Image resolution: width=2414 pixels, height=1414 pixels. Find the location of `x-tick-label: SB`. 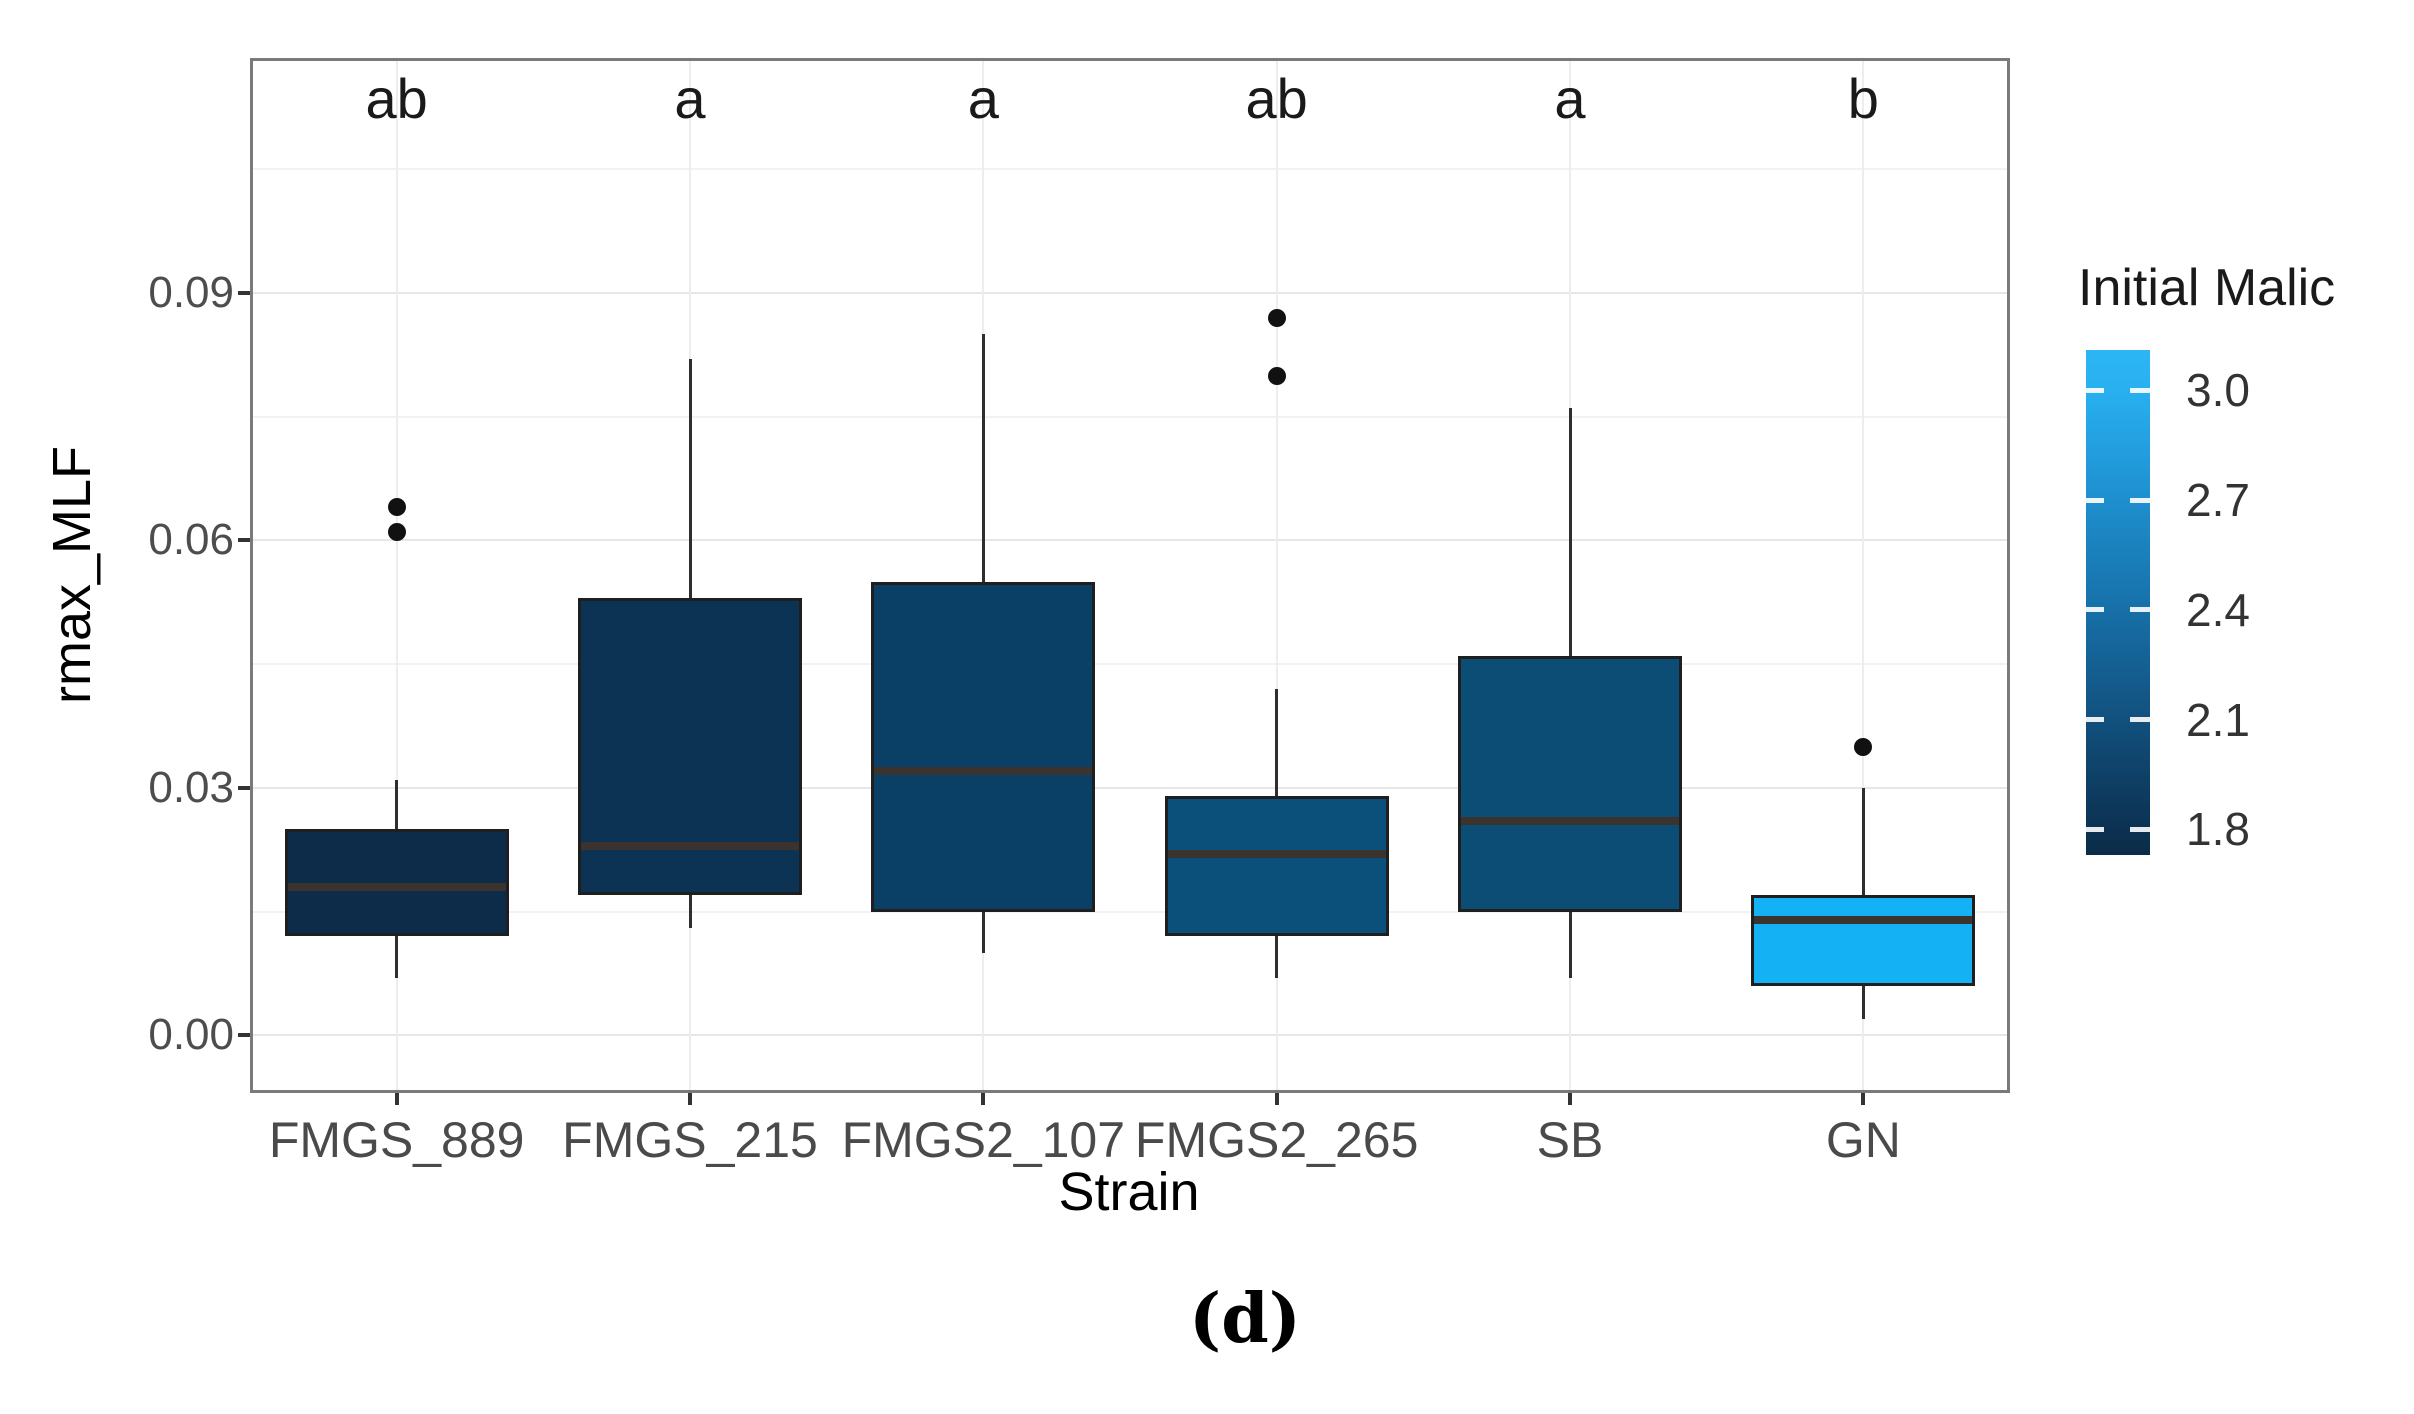

x-tick-label: SB is located at coordinates (1570, 1140).